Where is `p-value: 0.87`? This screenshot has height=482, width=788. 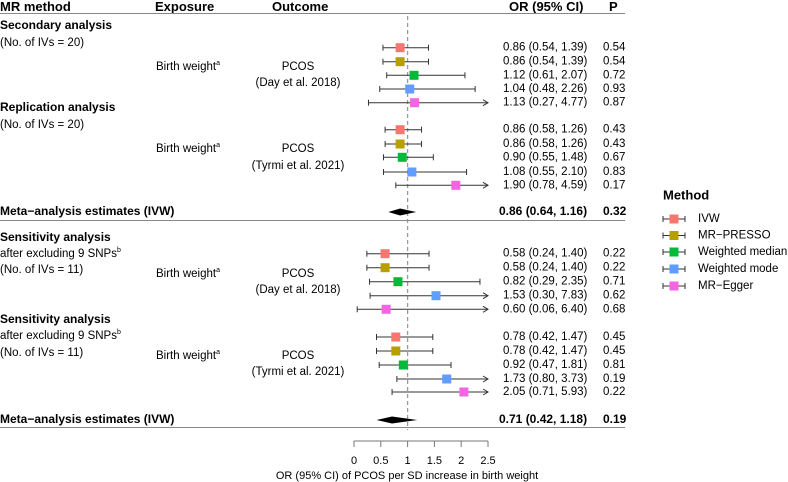 p-value: 0.87 is located at coordinates (614, 103).